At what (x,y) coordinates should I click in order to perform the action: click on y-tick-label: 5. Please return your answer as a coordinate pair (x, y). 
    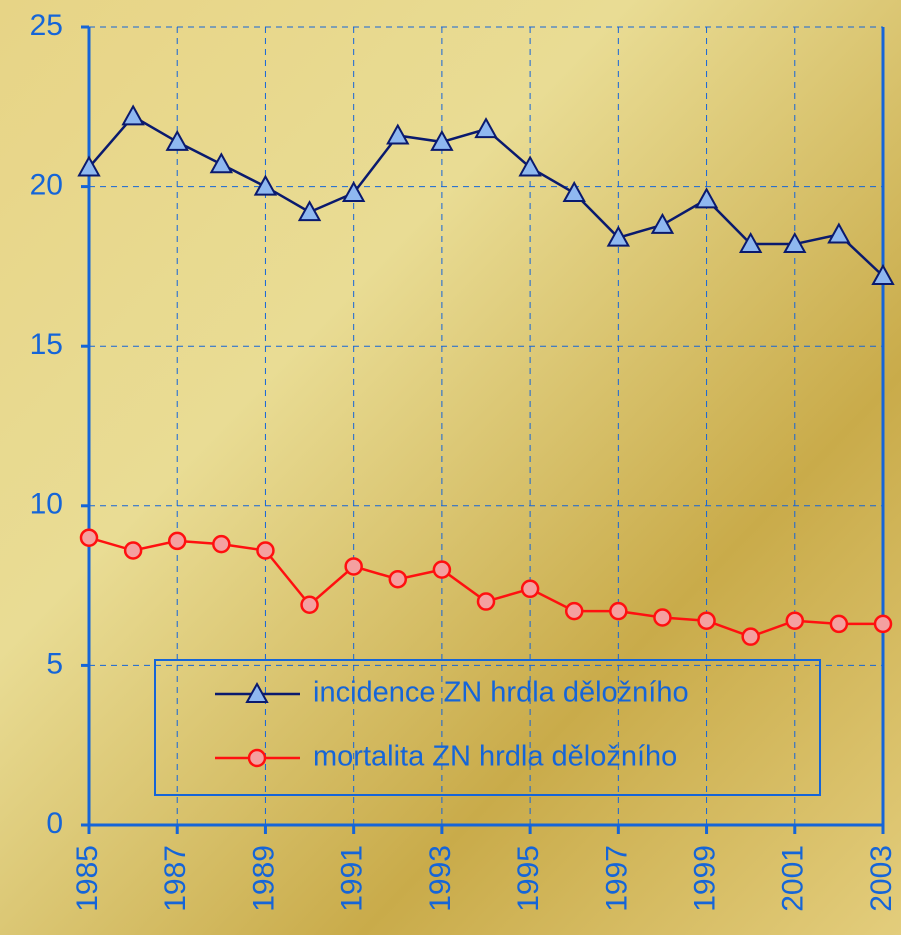
    Looking at the image, I should click on (54, 663).